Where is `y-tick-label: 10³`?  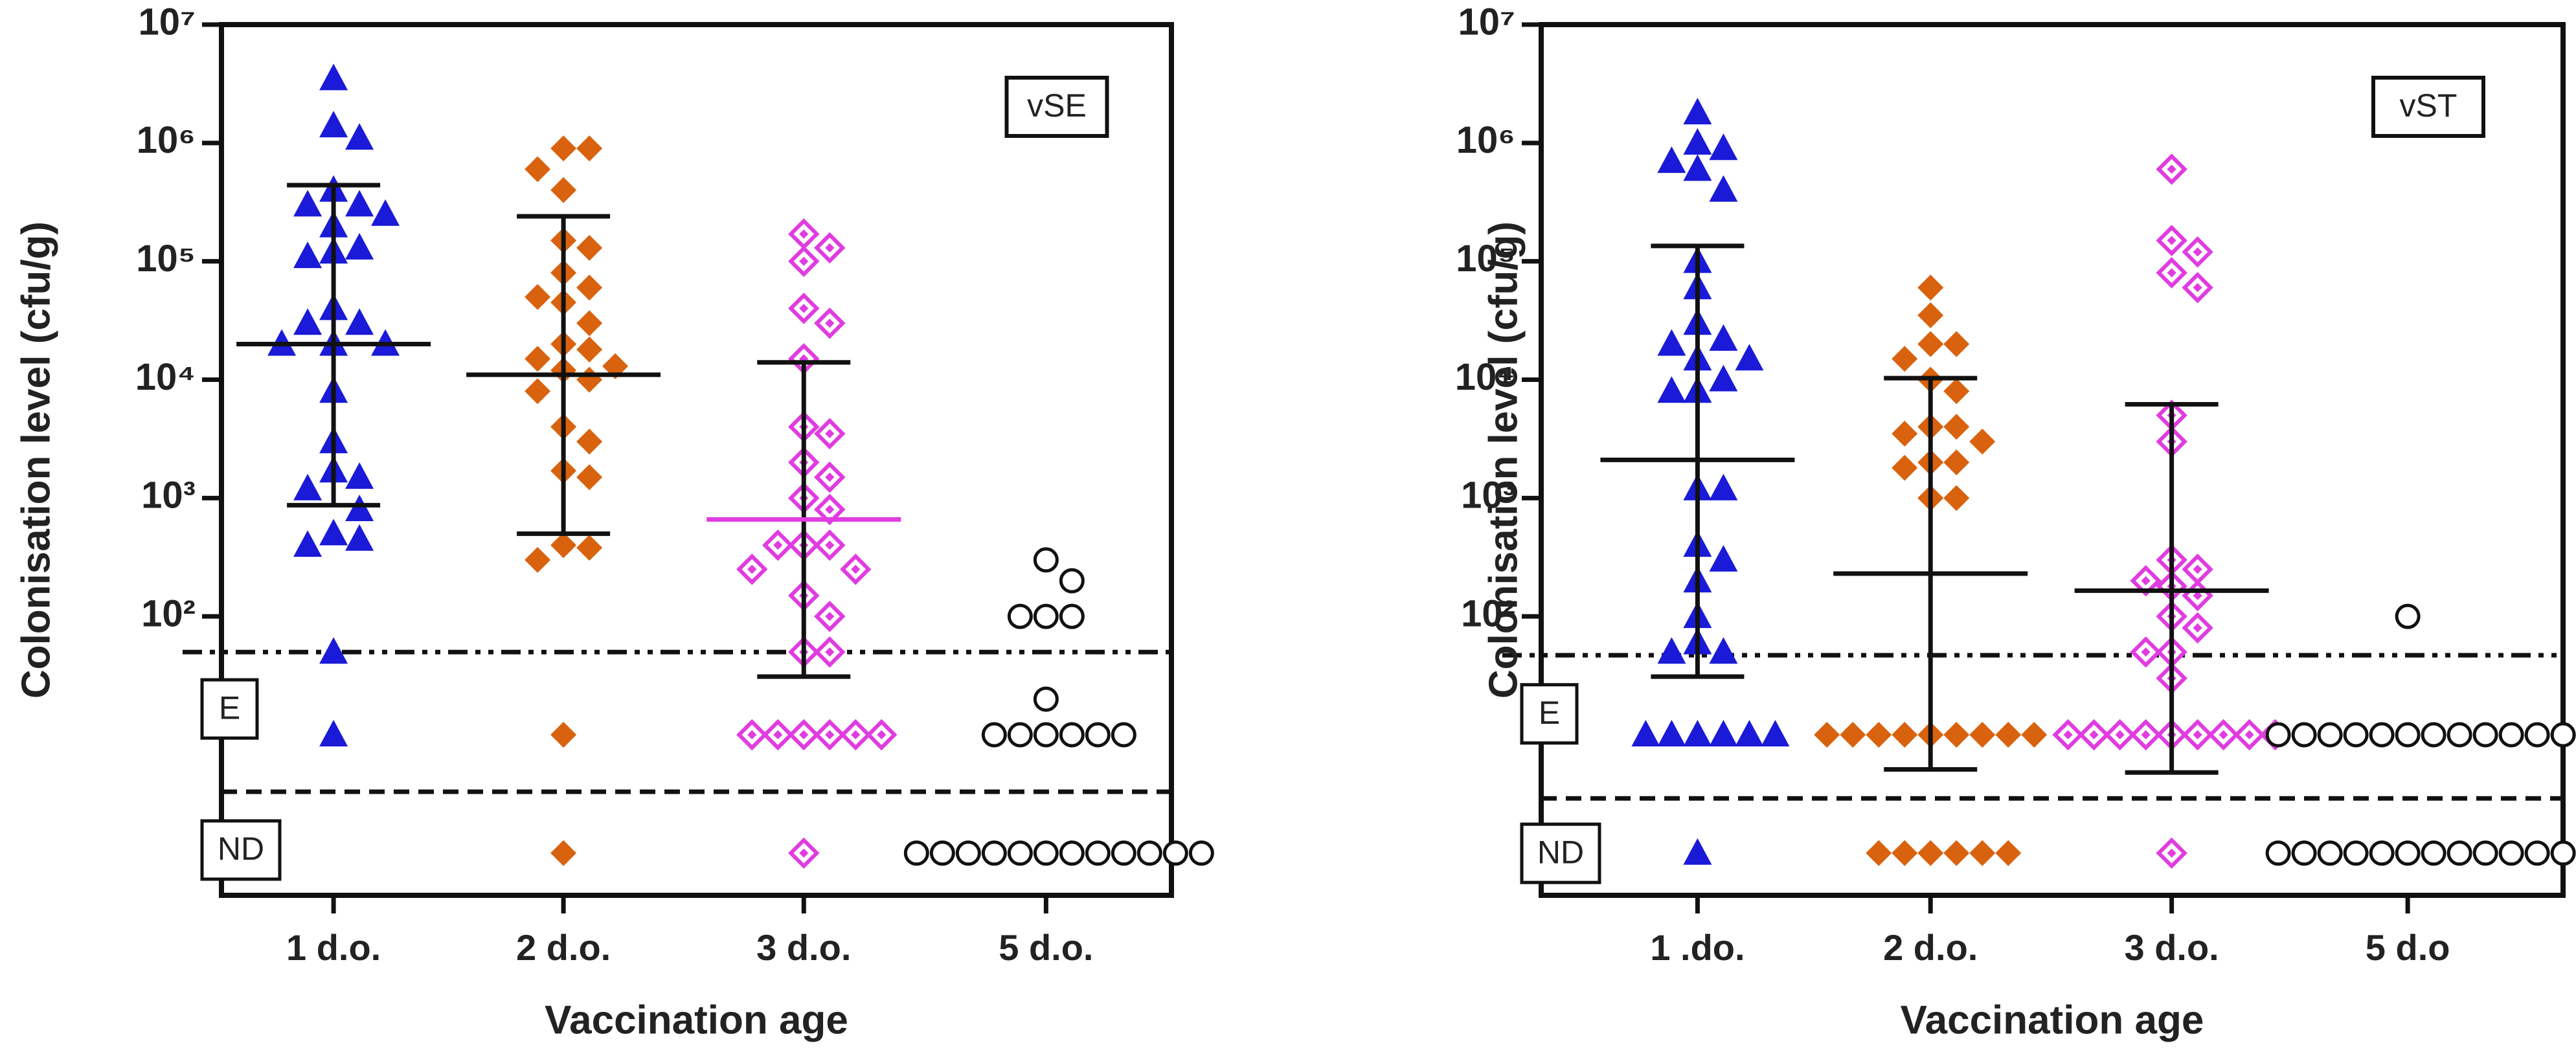
y-tick-label: 10³ is located at coordinates (169, 496).